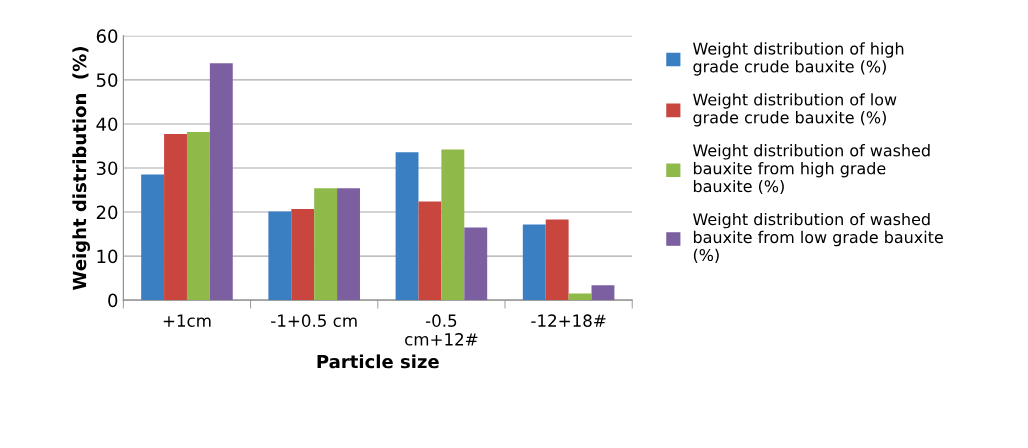 The width and height of the screenshot is (1028, 448). What do you see at coordinates (107, 256) in the screenshot?
I see `y-tick-label: 10` at bounding box center [107, 256].